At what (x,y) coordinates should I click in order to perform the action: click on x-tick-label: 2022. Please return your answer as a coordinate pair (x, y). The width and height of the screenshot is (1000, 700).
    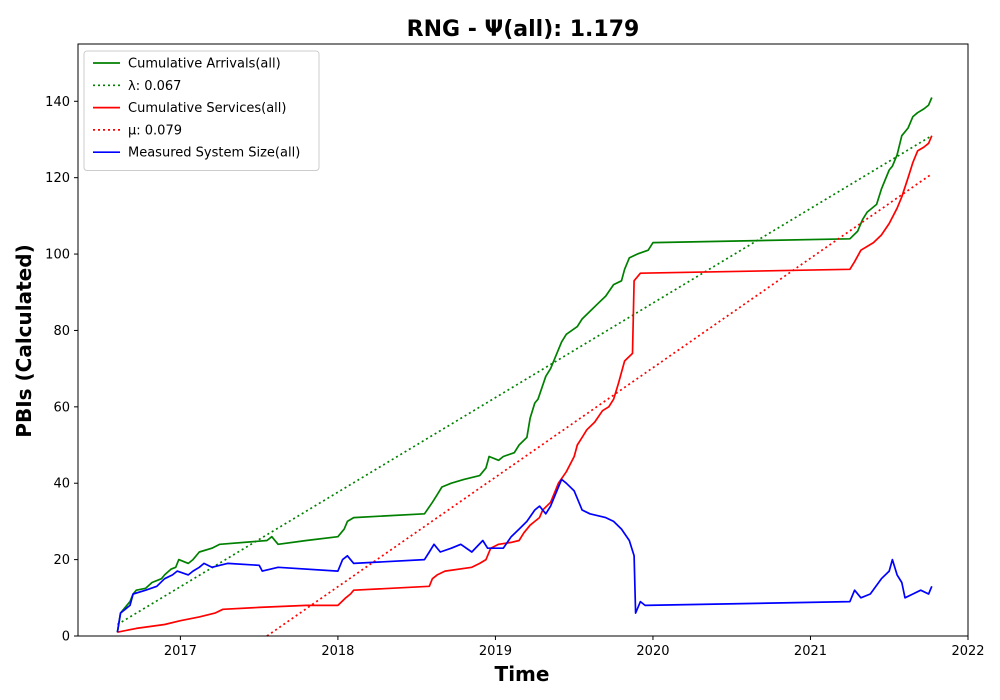
    Looking at the image, I should click on (967, 651).